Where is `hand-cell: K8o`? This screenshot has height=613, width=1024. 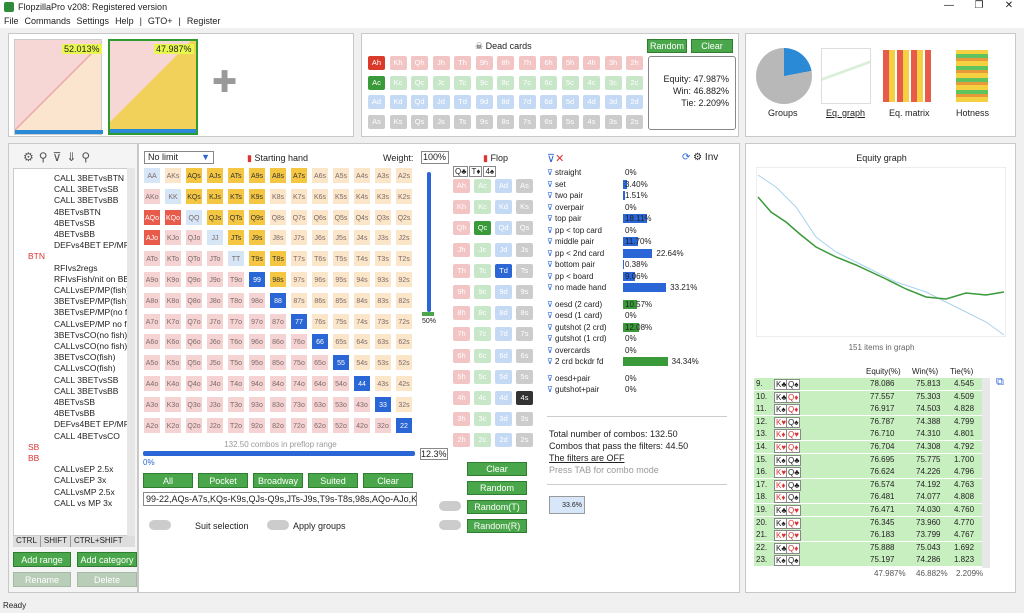 hand-cell: K8o is located at coordinates (173, 300).